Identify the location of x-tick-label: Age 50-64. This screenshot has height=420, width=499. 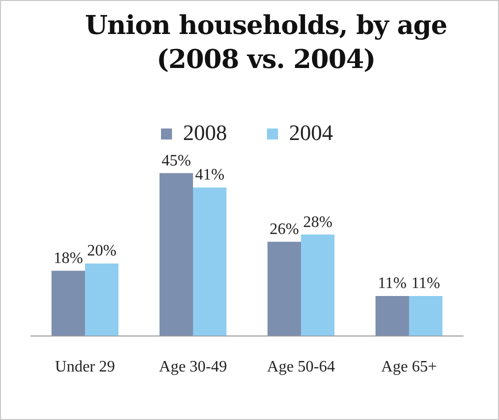
(301, 367).